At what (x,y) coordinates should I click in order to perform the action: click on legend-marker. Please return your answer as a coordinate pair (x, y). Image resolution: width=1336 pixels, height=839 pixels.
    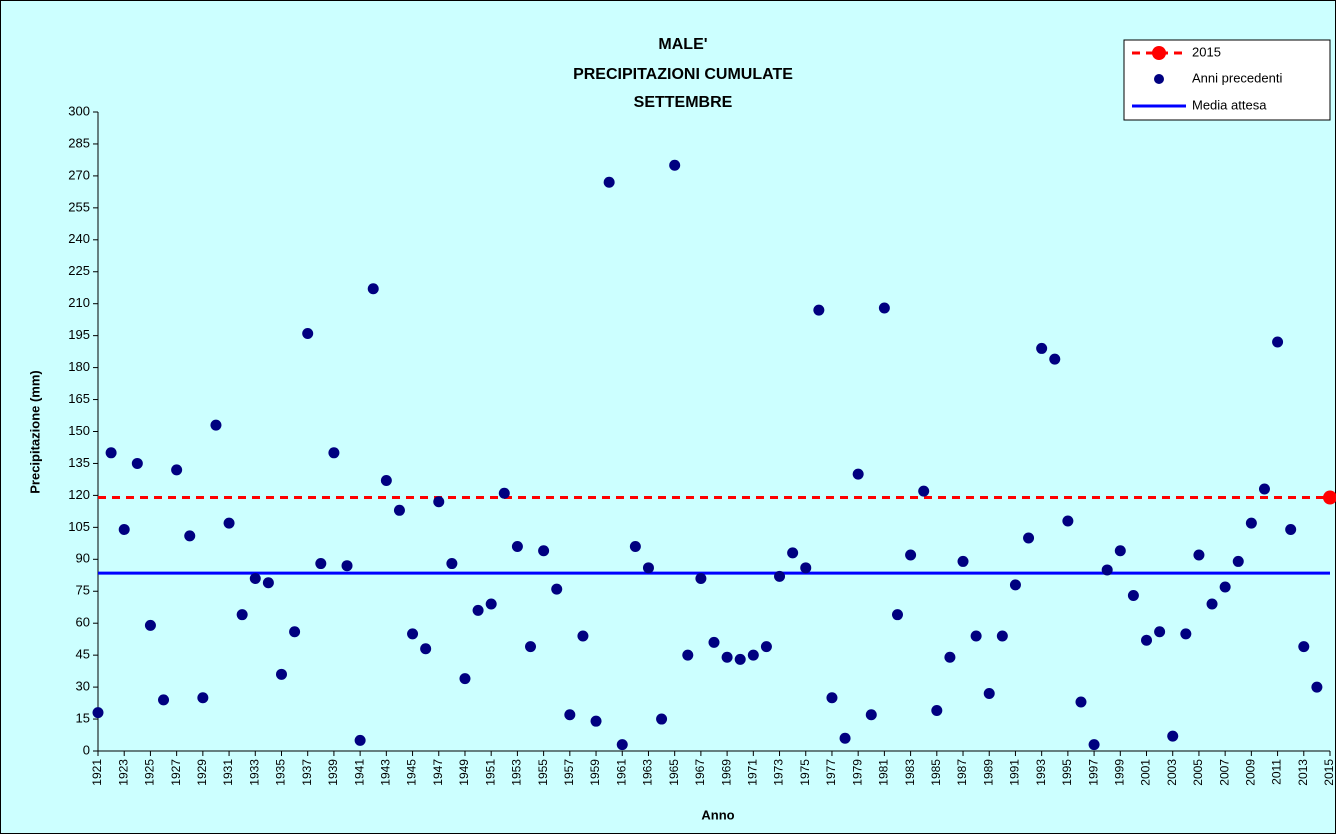
    Looking at the image, I should click on (1159, 53).